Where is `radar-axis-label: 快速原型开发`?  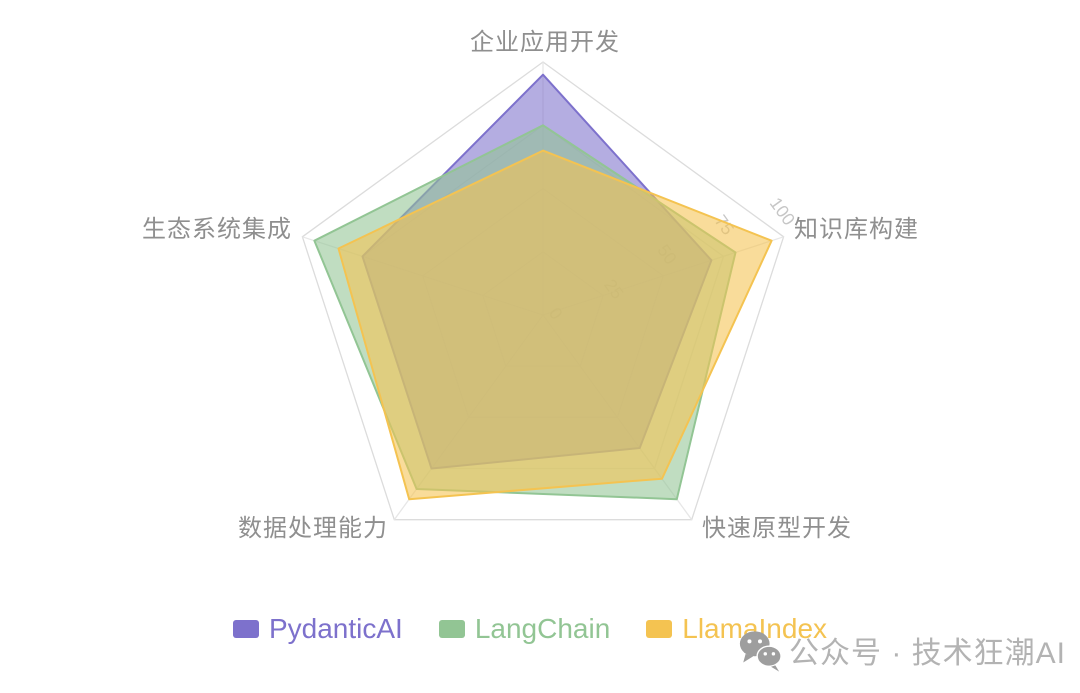 radar-axis-label: 快速原型开发 is located at coordinates (777, 528).